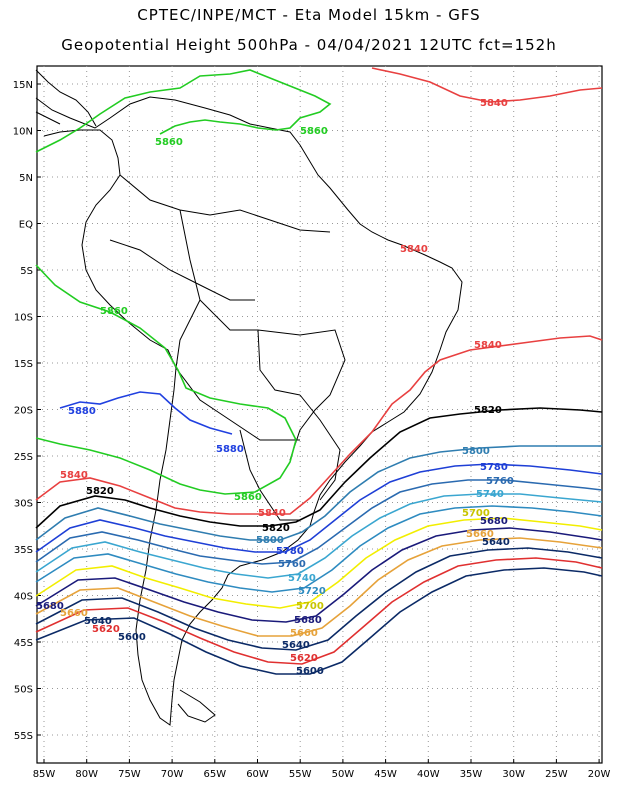 This screenshot has height=800, width=618. What do you see at coordinates (86, 774) in the screenshot?
I see `lon-tick-label: 80W` at bounding box center [86, 774].